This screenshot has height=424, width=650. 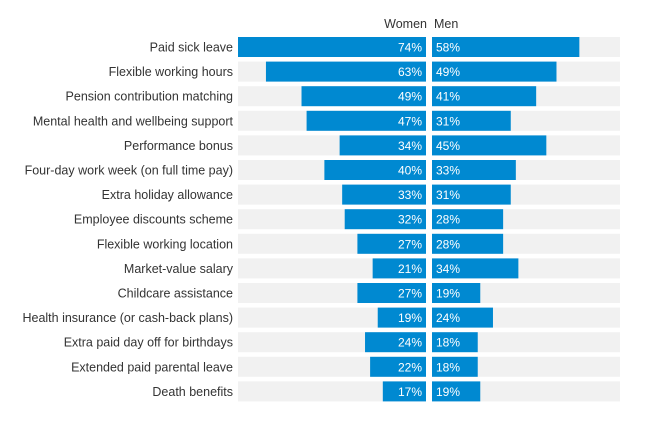 I want to click on category-label: Flexible working location, so click(x=165, y=244).